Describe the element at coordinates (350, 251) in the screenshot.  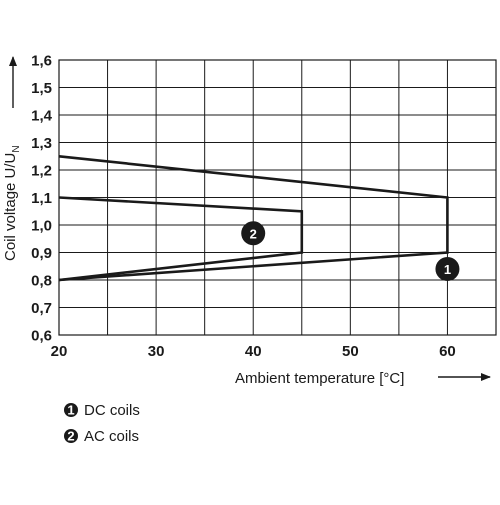
I see `series-markers: 12` at that location.